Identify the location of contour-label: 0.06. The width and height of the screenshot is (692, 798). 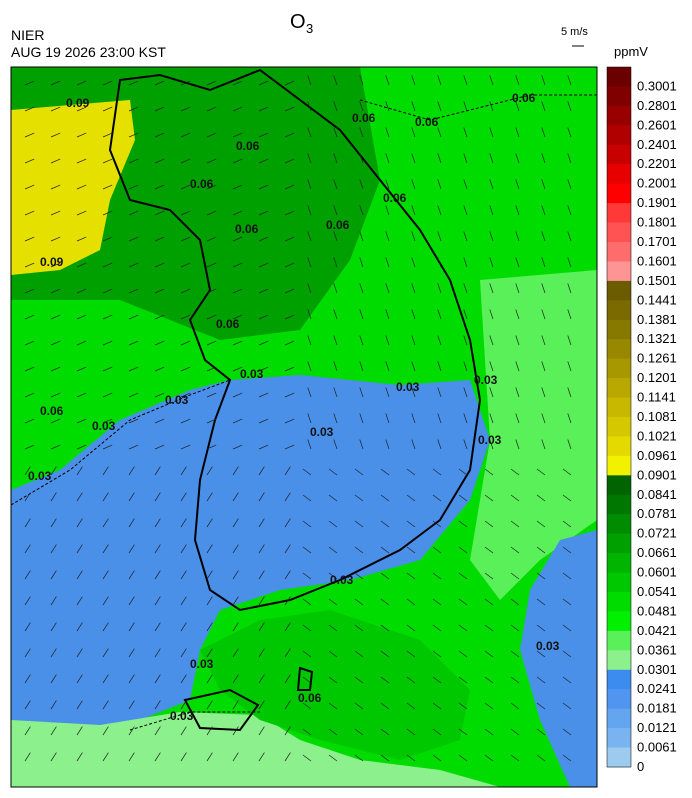
(364, 118).